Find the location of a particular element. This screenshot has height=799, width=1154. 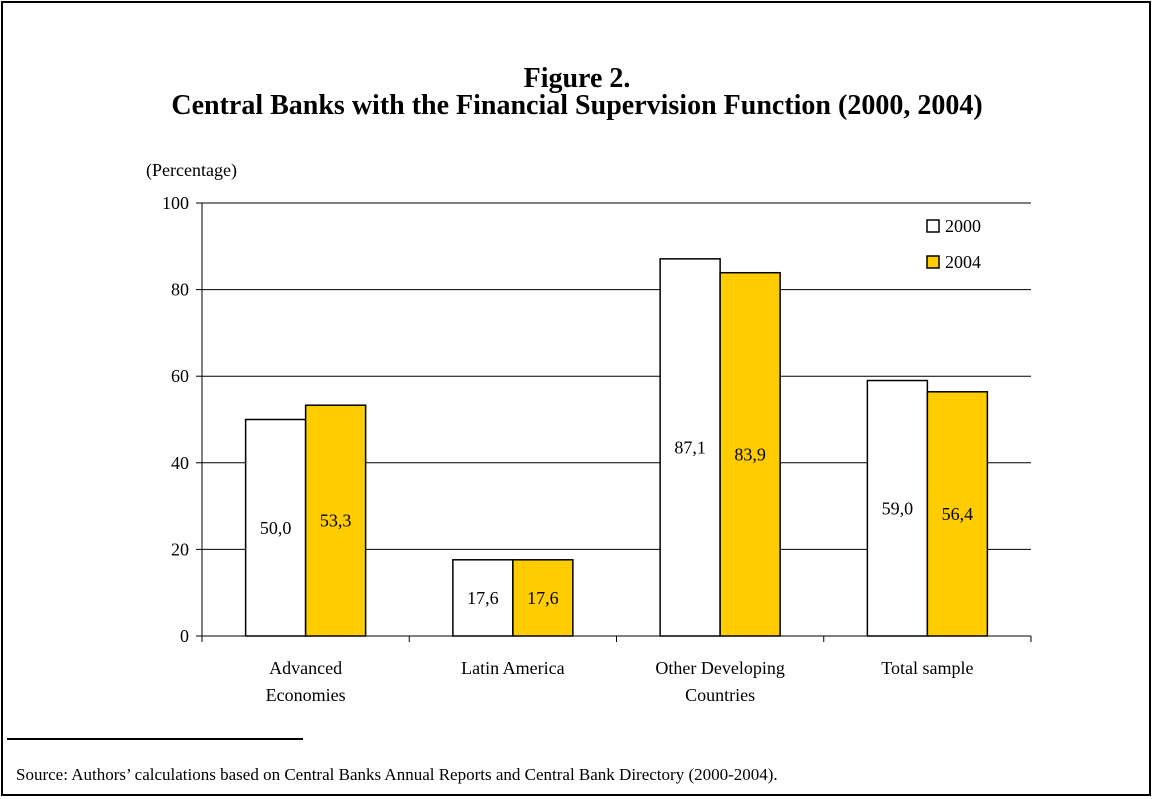

data-label-2004: 83,9 is located at coordinates (750, 454).